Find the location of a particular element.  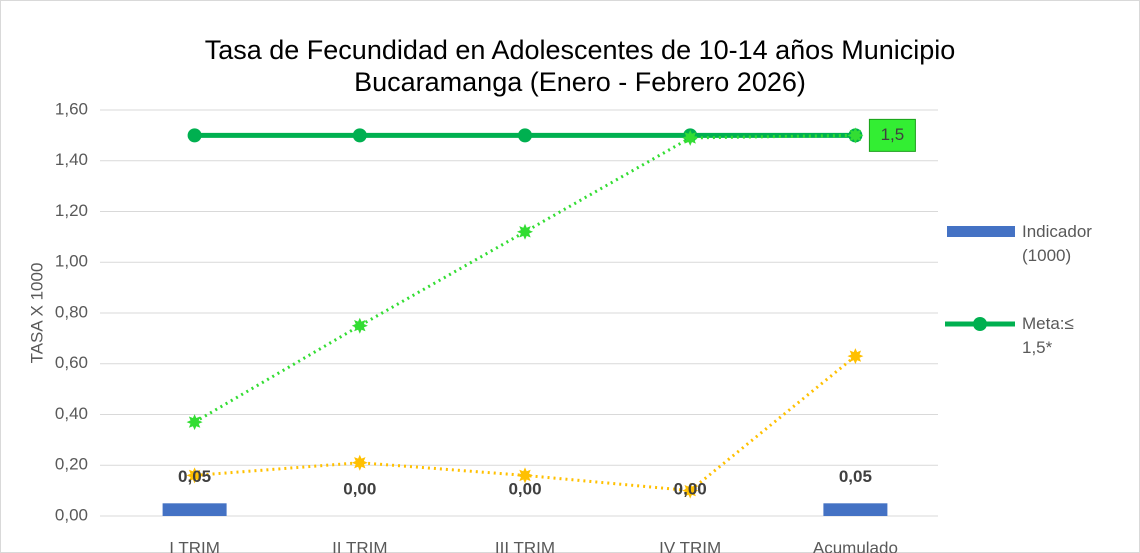

x-tick-label: III TRIM is located at coordinates (525, 545).